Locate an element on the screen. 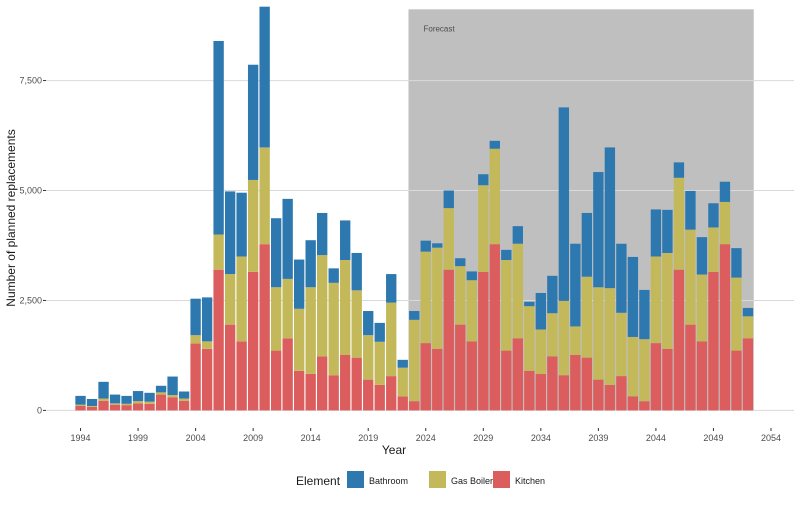 Image resolution: width=800 pixels, height=505 pixels. x-tick-label: 1994 is located at coordinates (81, 438).